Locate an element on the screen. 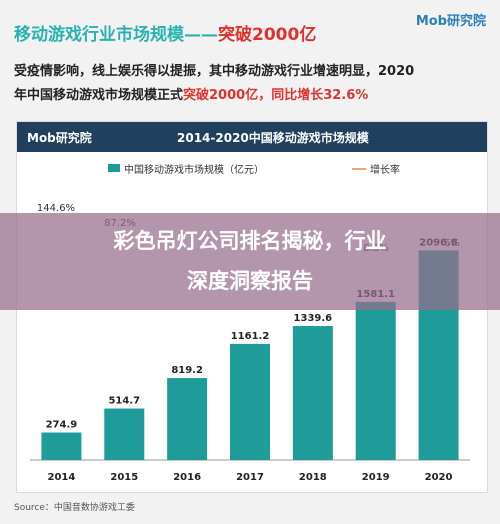 The width and height of the screenshot is (500, 524). bar-2017 is located at coordinates (250, 401).